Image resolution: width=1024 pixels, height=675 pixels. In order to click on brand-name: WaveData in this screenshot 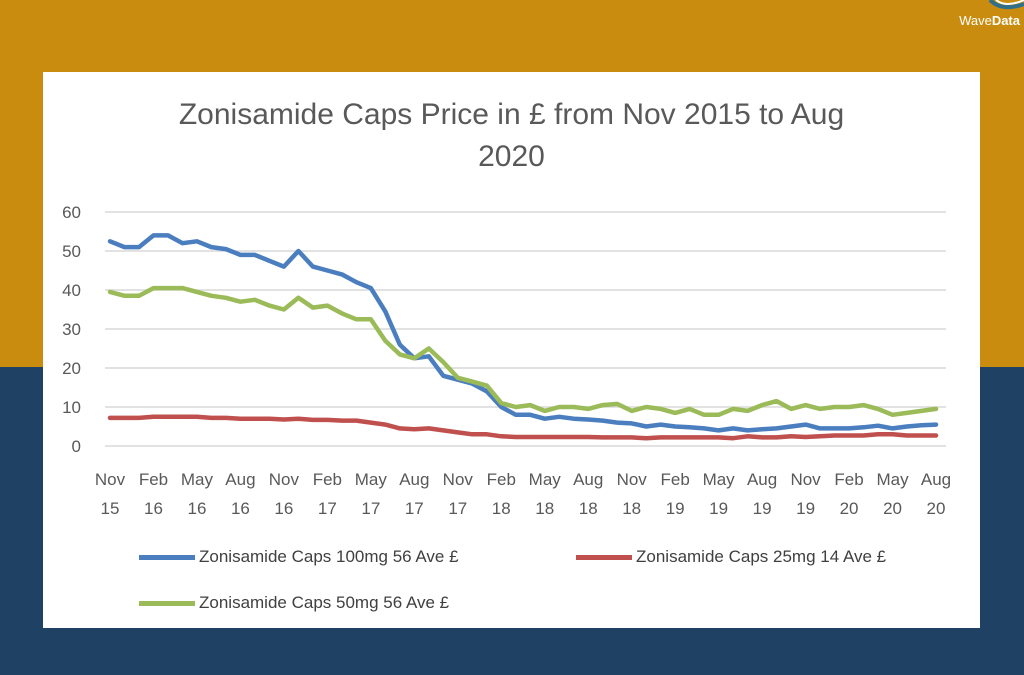, I will do `click(989, 20)`.